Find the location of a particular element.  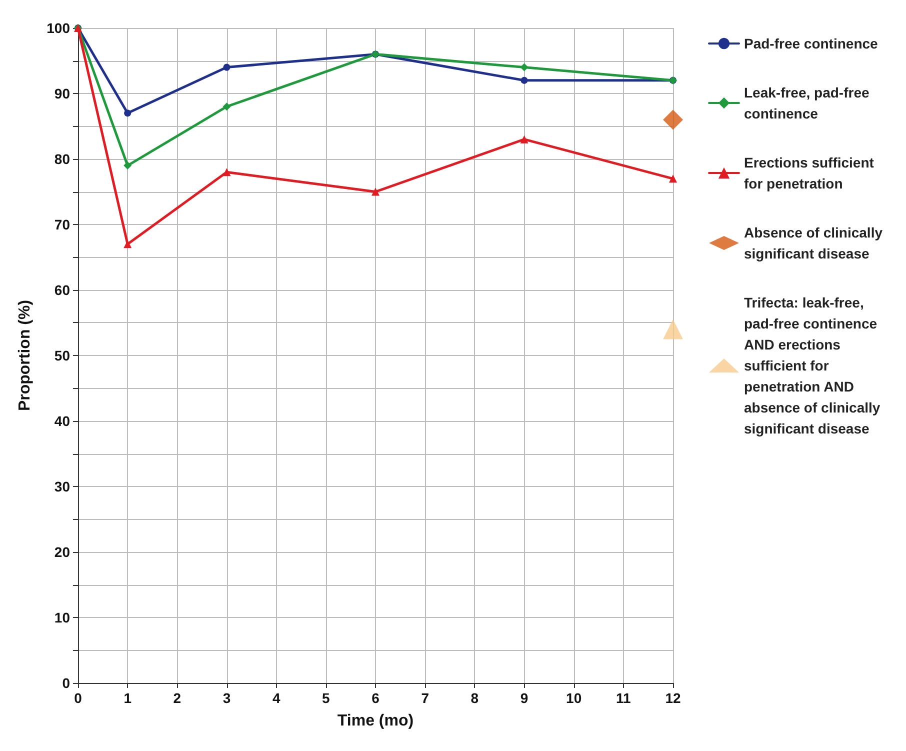

x-tick-label: 11 is located at coordinates (624, 698).